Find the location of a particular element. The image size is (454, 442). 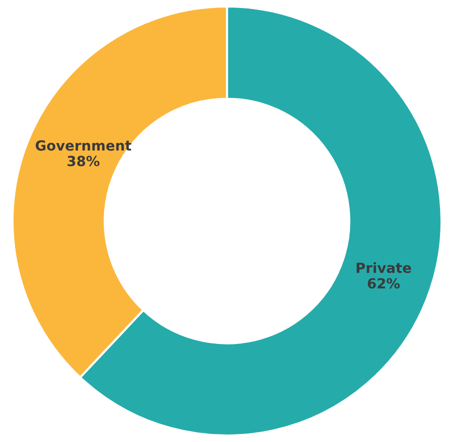

data-label: 38% is located at coordinates (84, 161).